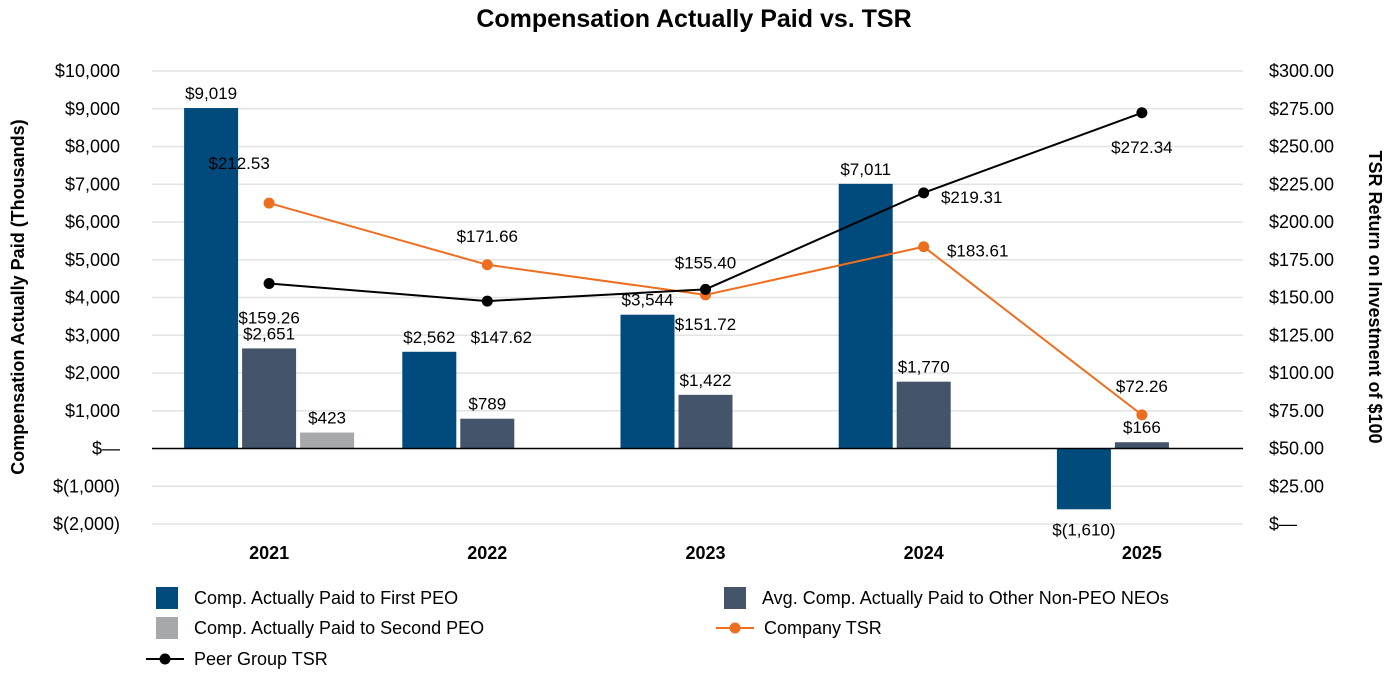 The height and width of the screenshot is (677, 1392). What do you see at coordinates (18, 296) in the screenshot?
I see `left-axis-label: Compensation Actually Paid (Thousands)` at bounding box center [18, 296].